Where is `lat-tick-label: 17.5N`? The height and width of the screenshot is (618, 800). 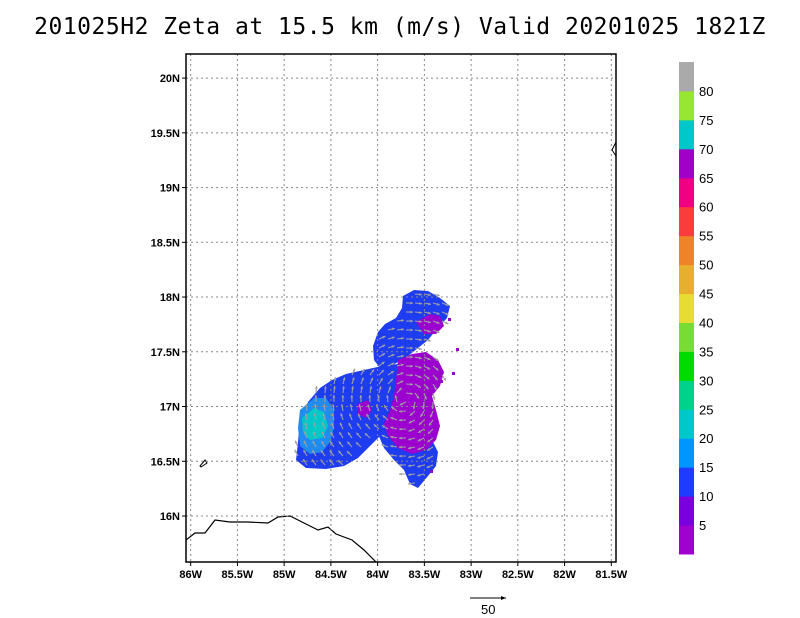 lat-tick-label: 17.5N is located at coordinates (165, 353).